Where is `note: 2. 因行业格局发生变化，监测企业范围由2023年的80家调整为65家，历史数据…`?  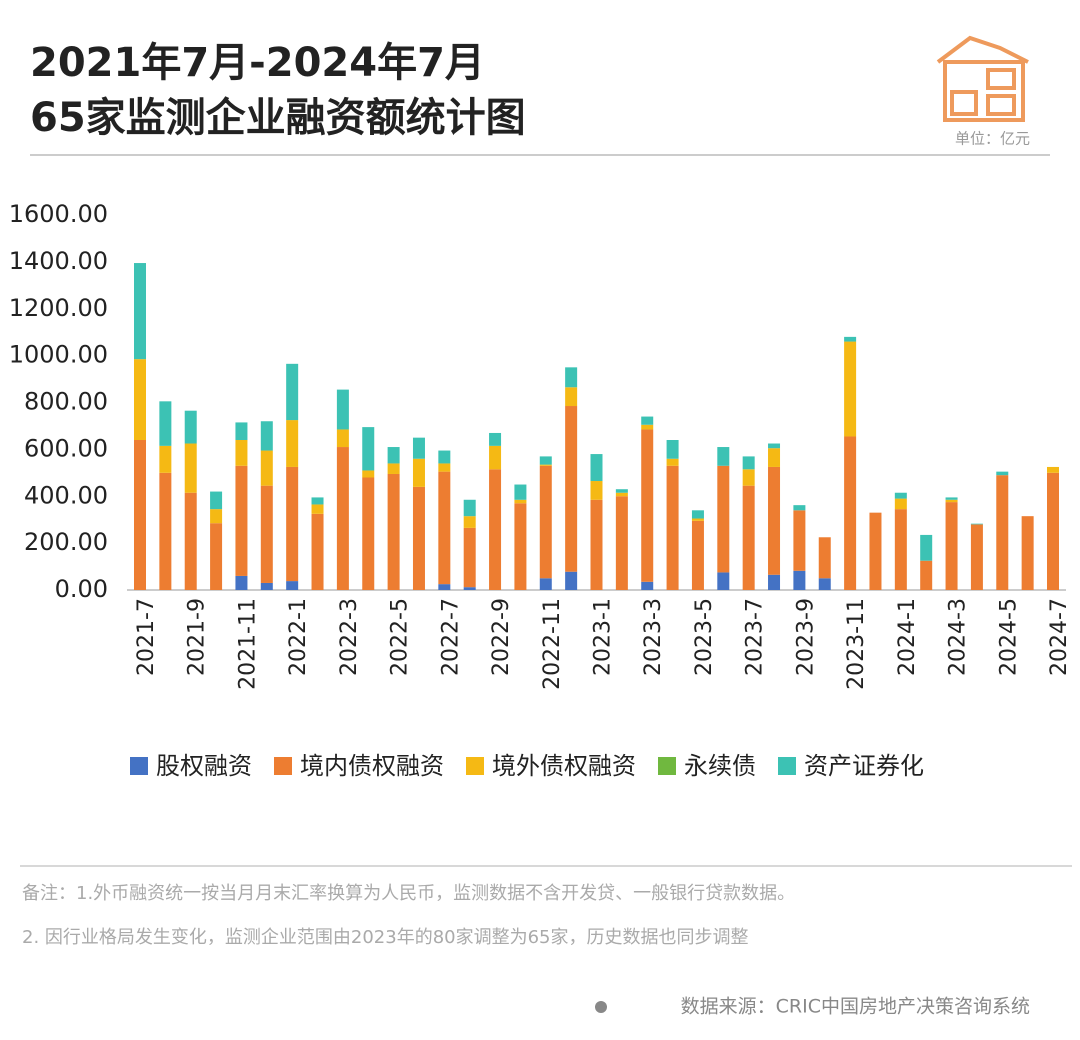
note: 2. 因行业格局发生变化，监测企业范围由2023年的80家调整为65家，历史数据… is located at coordinates (385, 937).